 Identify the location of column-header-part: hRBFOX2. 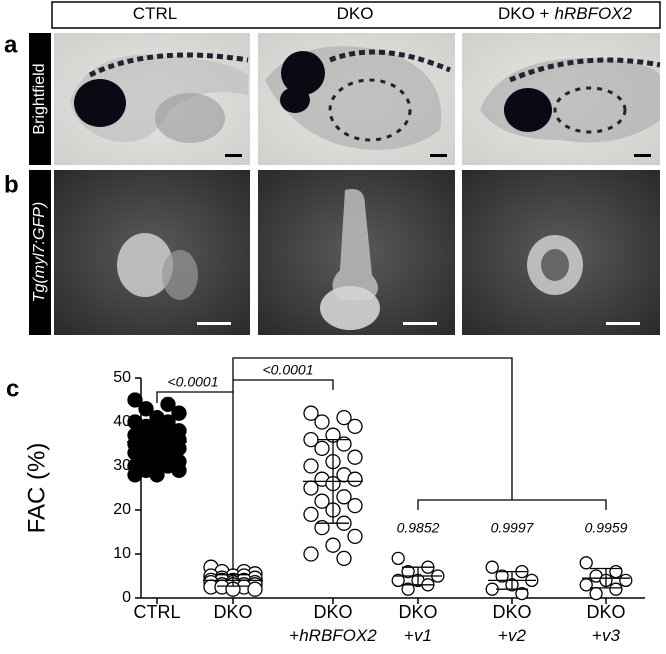
(594, 13).